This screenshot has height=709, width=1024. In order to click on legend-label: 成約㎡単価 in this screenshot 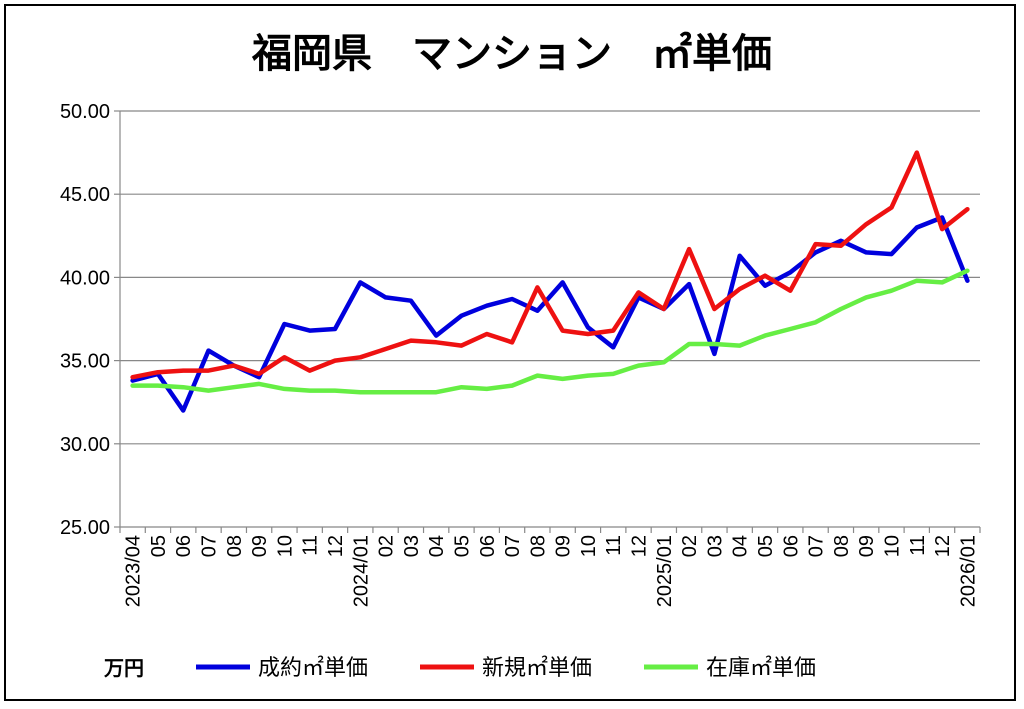, I will do `click(313, 668)`.